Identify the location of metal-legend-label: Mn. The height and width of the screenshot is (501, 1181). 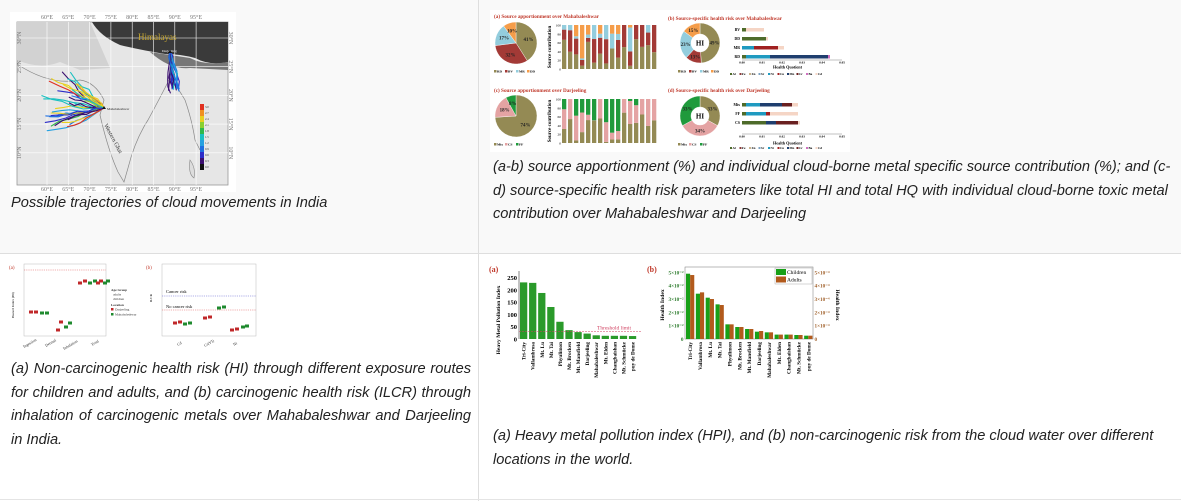
(792, 148).